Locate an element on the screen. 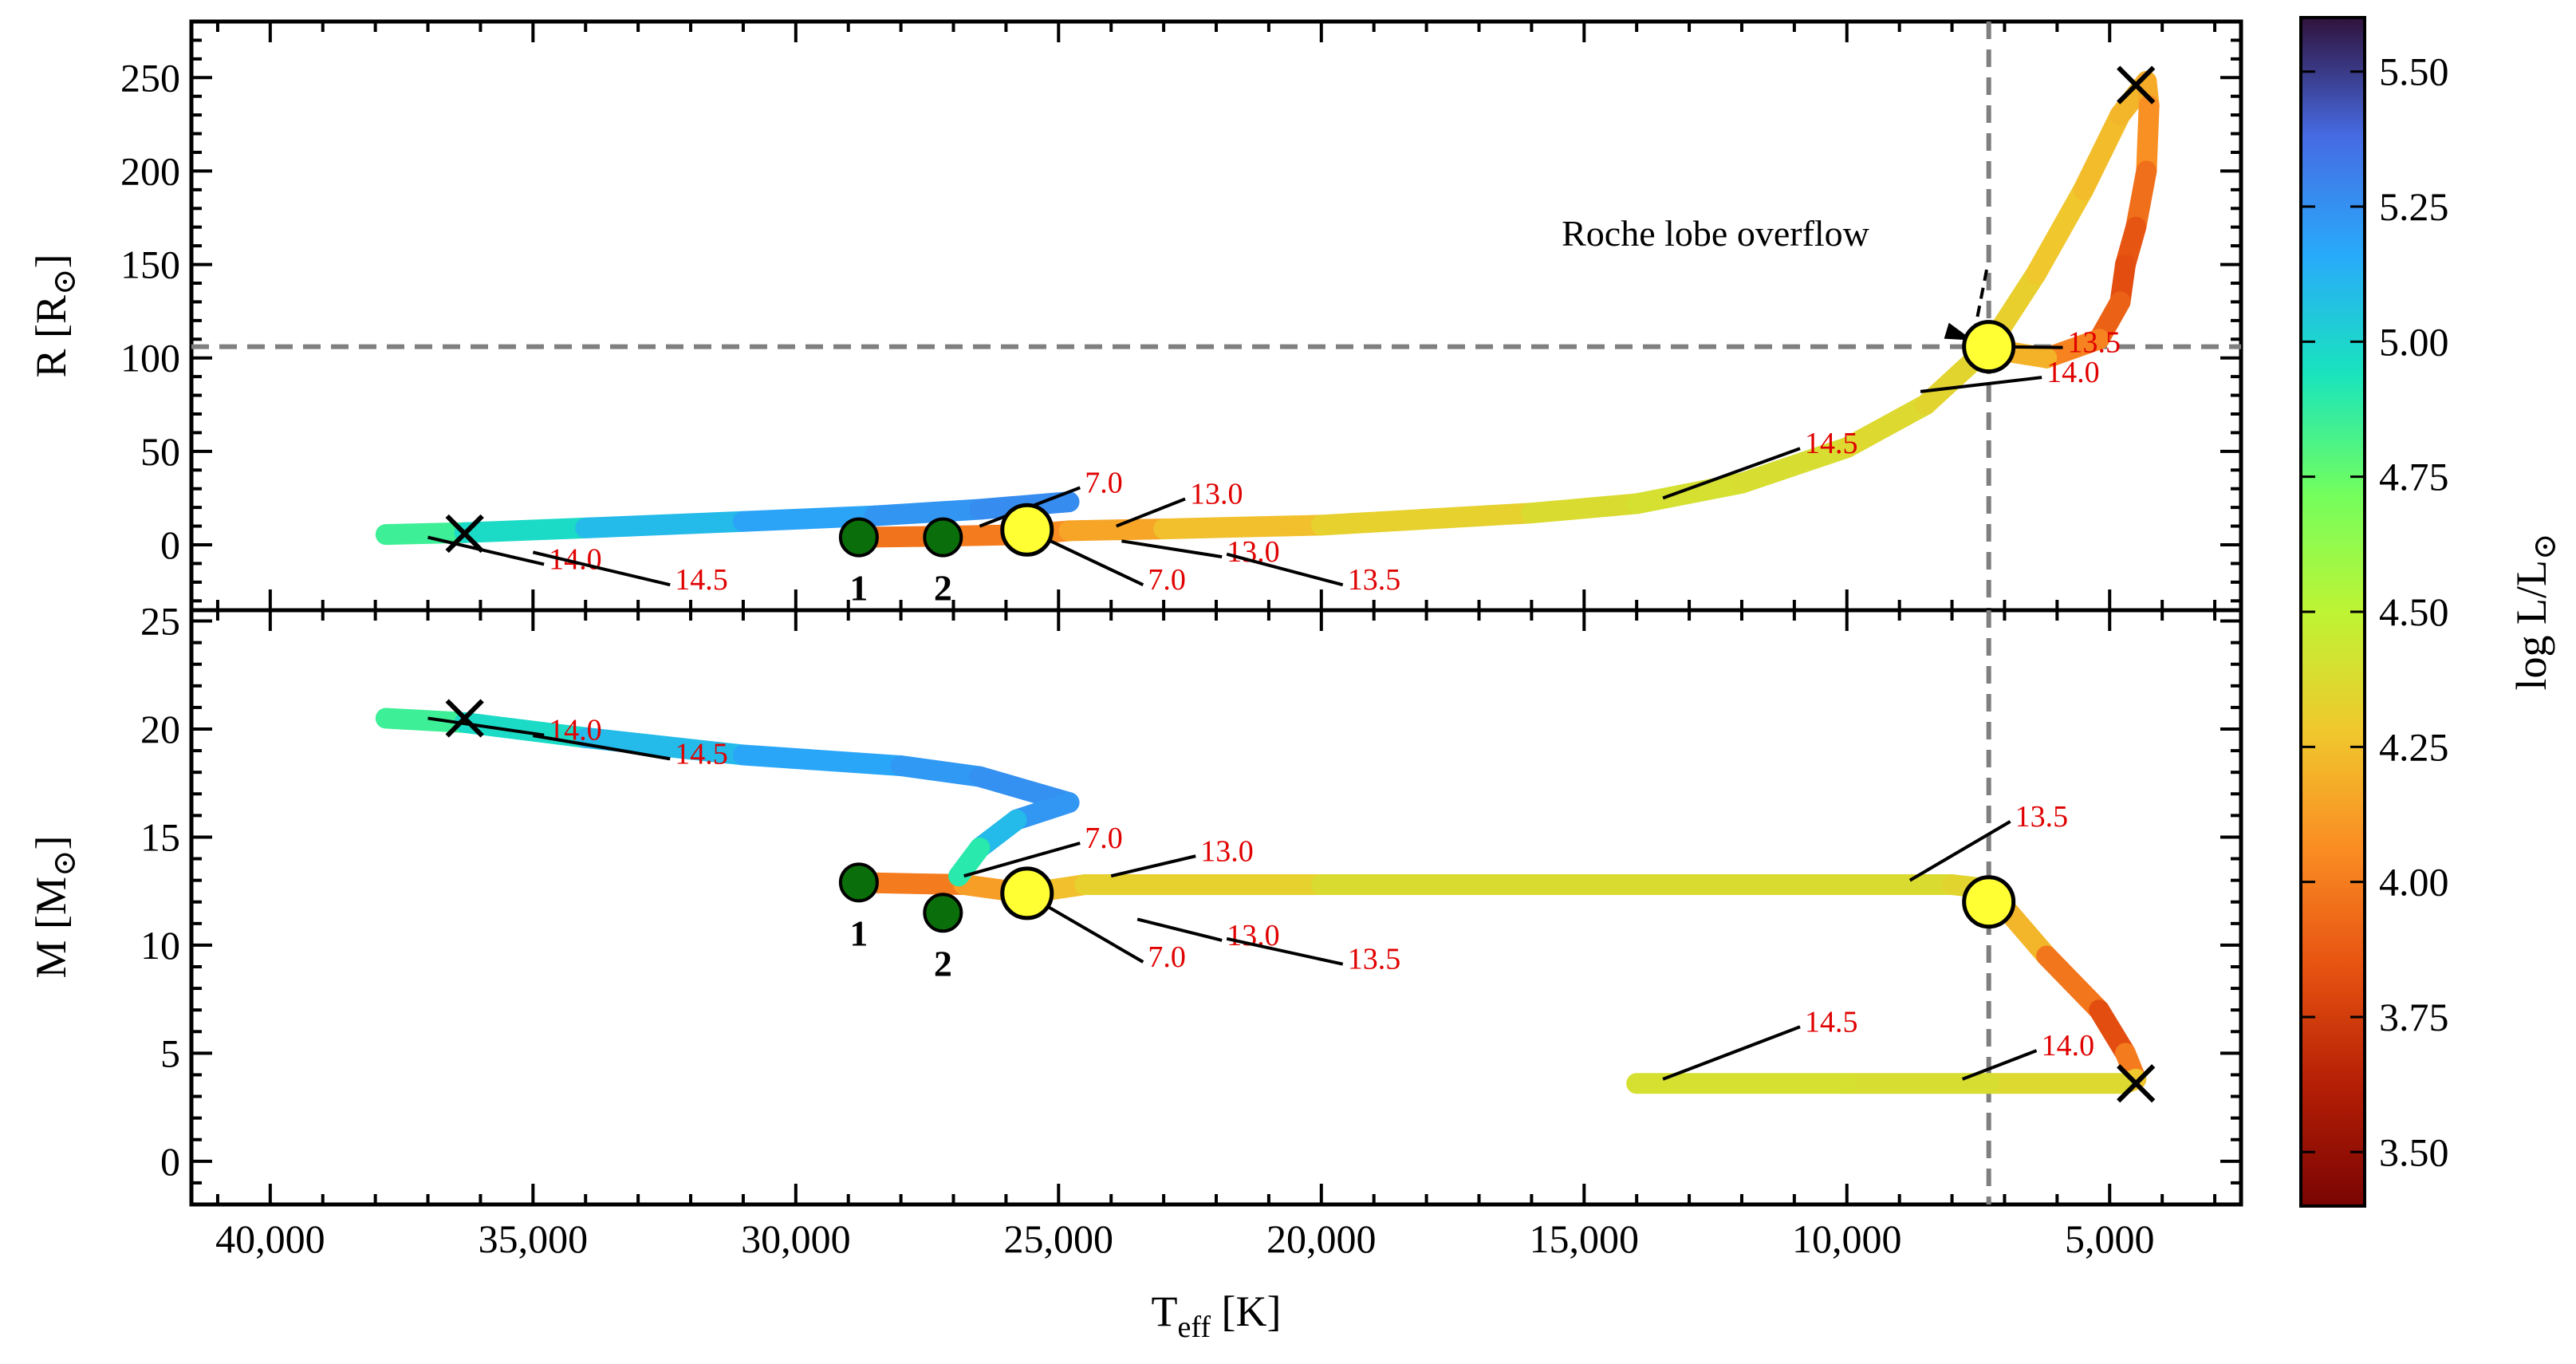  colorbar-tick-label: 4.00 is located at coordinates (2414, 882).